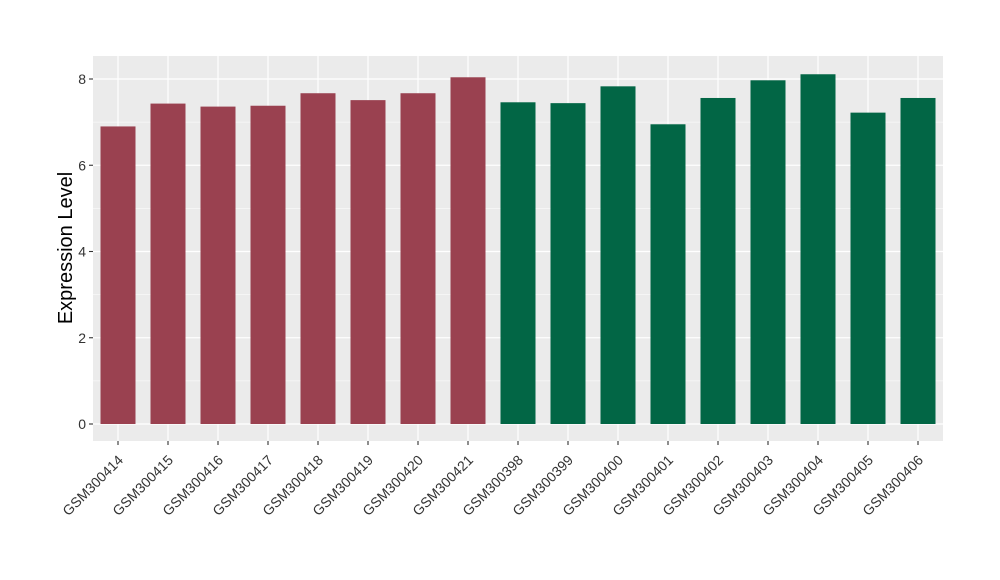 Image resolution: width=1000 pixels, height=580 pixels. What do you see at coordinates (82, 165) in the screenshot?
I see `y-tick-label: 6` at bounding box center [82, 165].